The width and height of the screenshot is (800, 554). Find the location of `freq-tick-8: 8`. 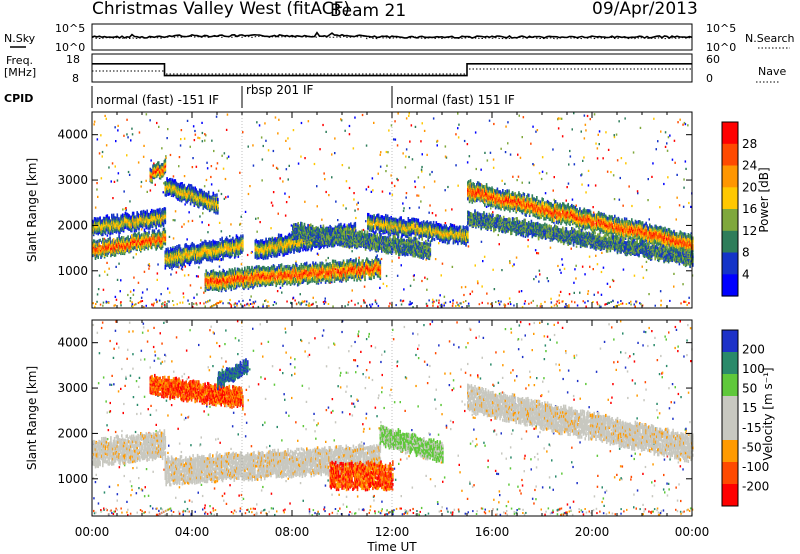

freq-tick-8: 8 is located at coordinates (75, 78).